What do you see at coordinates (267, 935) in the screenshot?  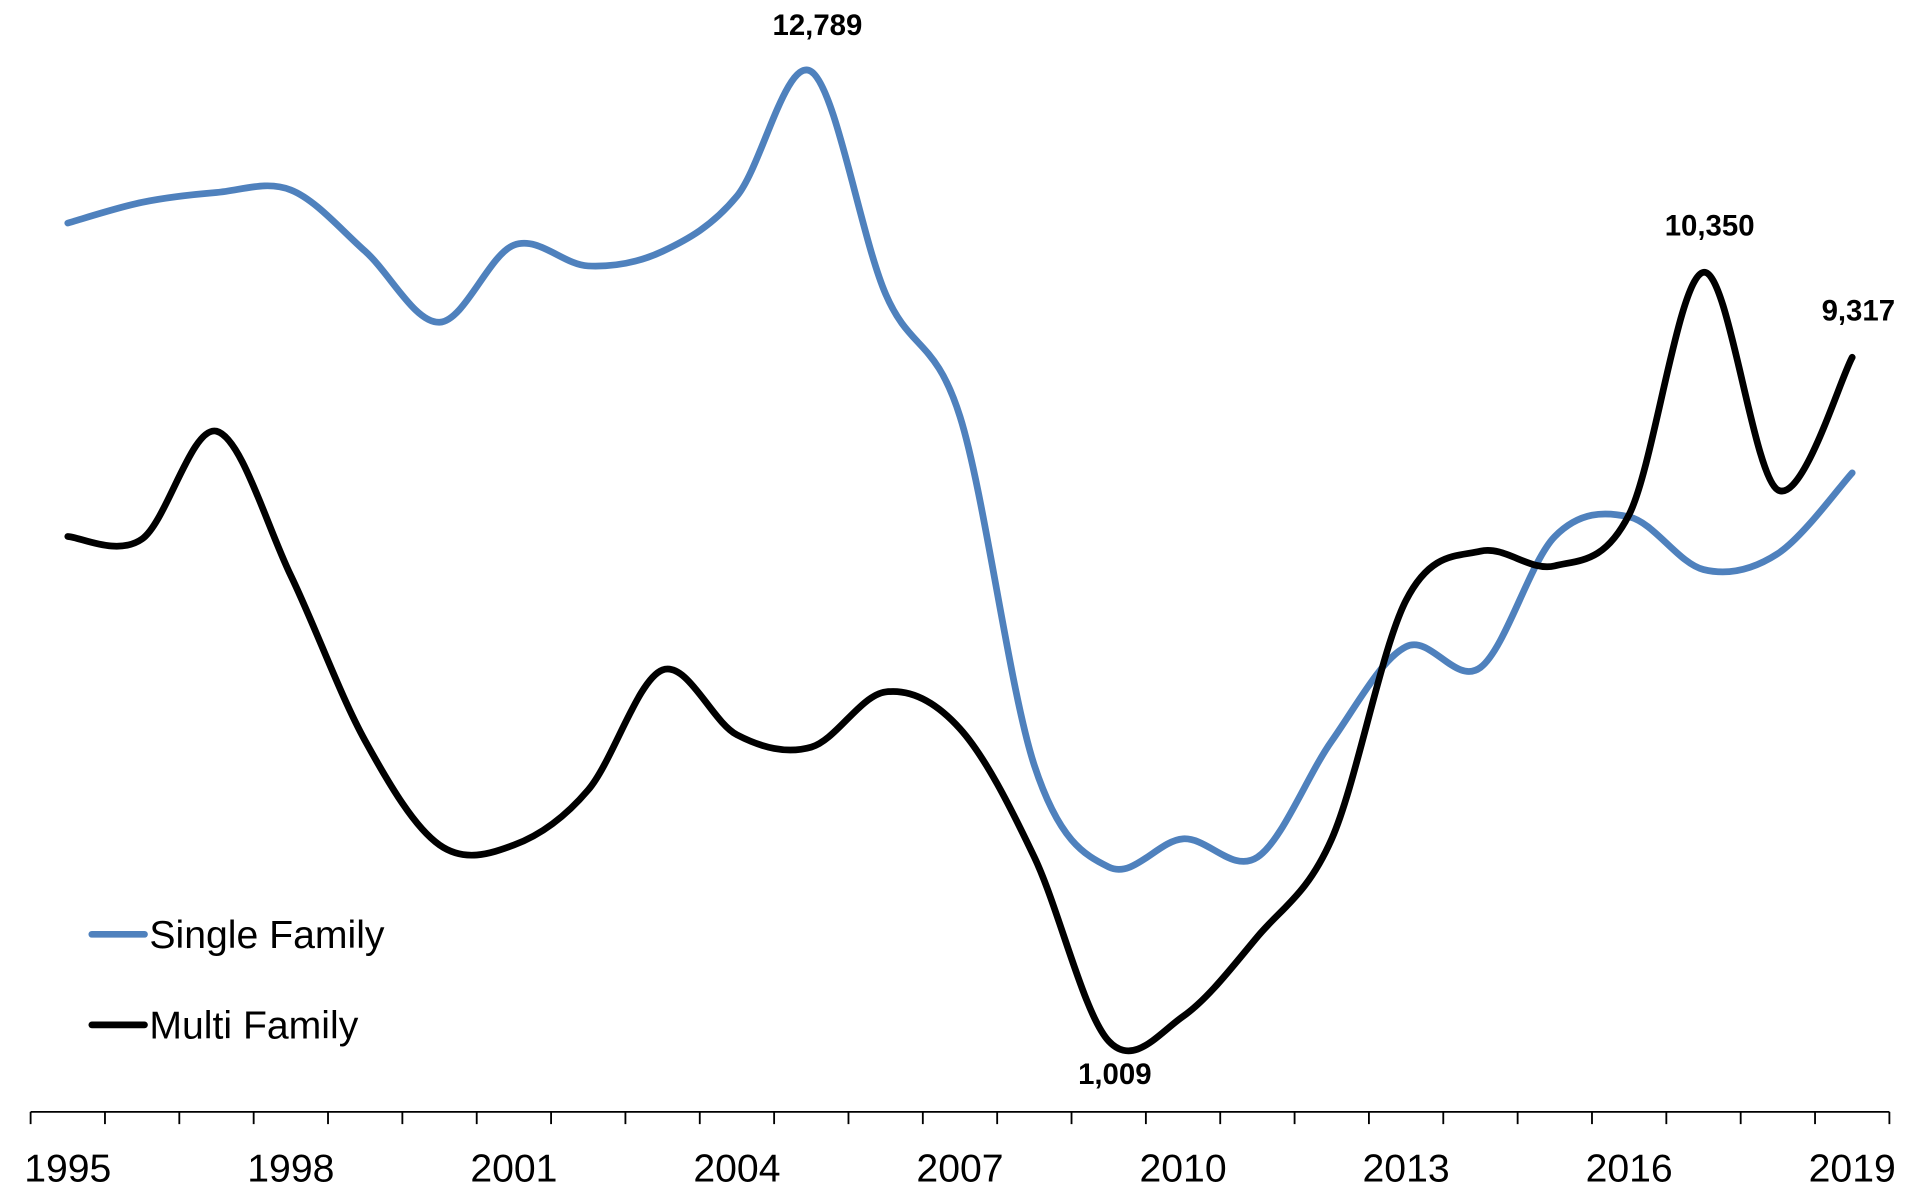 I see `legend-label: Single Family` at bounding box center [267, 935].